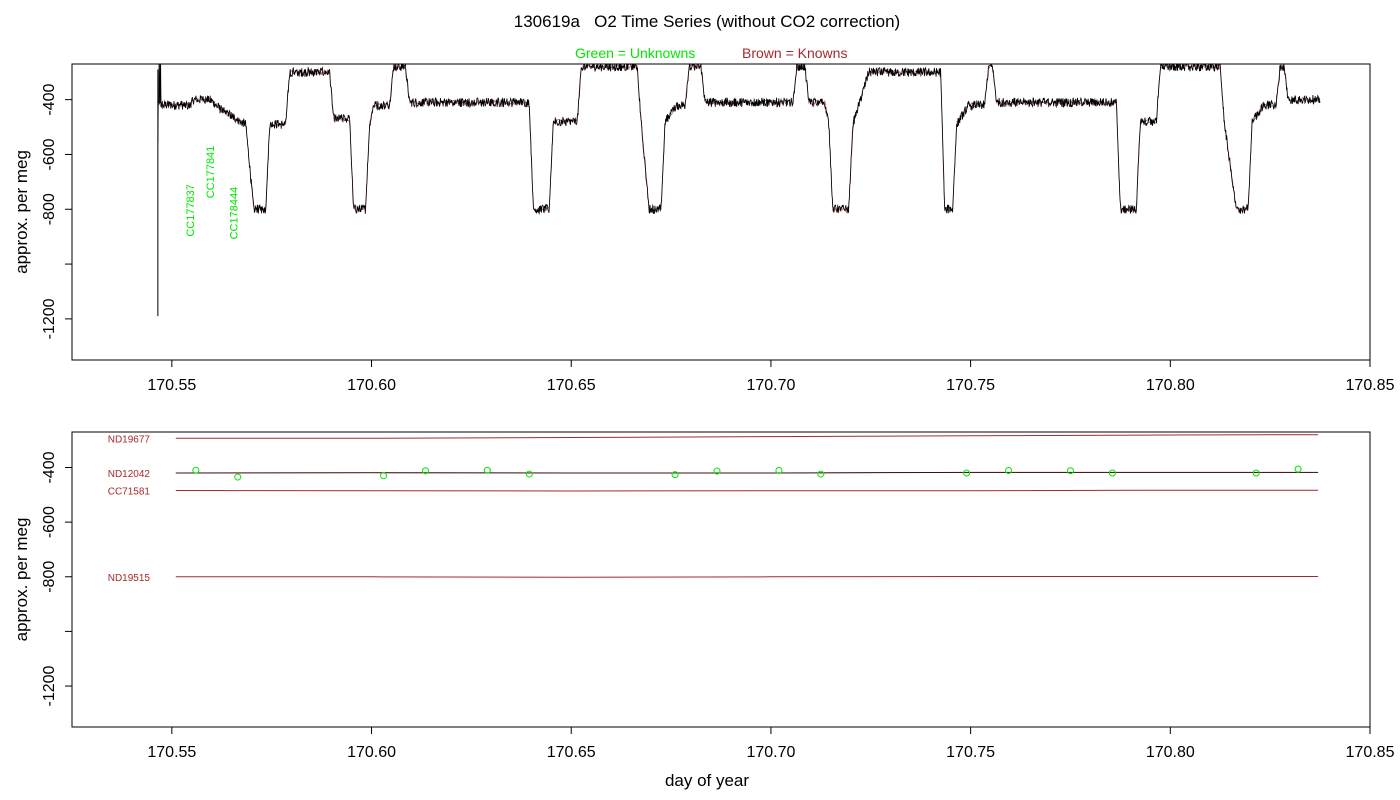 This screenshot has width=1400, height=800. I want to click on reference-label: ND19515, so click(129, 578).